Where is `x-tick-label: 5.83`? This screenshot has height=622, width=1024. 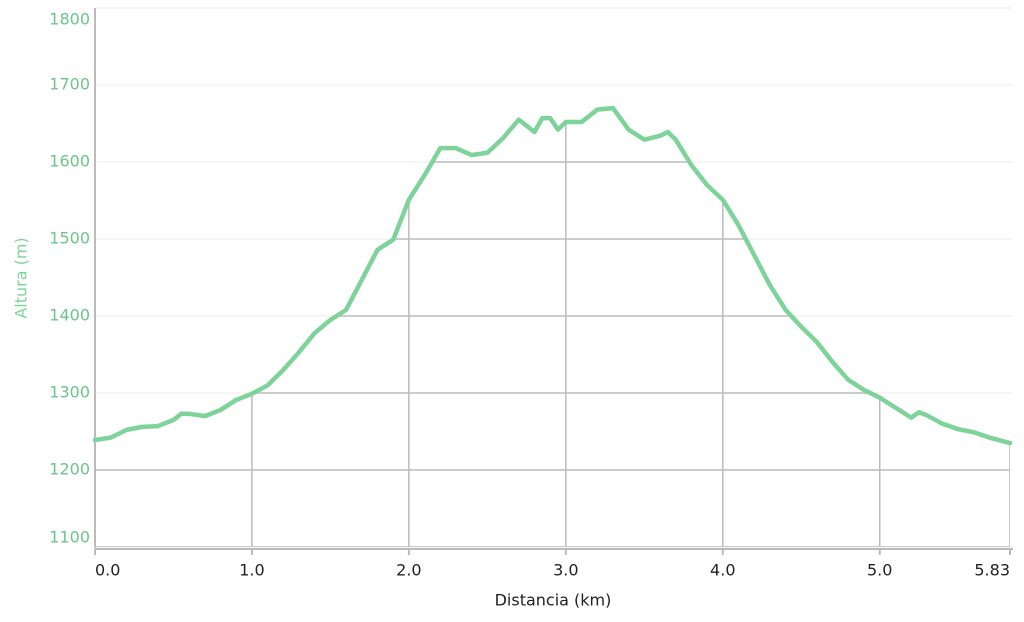 x-tick-label: 5.83 is located at coordinates (992, 570).